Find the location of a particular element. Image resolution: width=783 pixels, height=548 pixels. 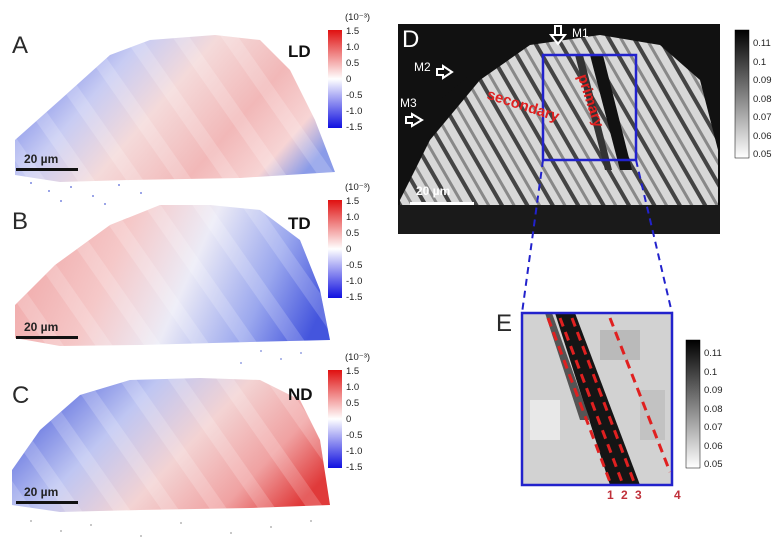

scale-bar-d is located at coordinates (442, 203).